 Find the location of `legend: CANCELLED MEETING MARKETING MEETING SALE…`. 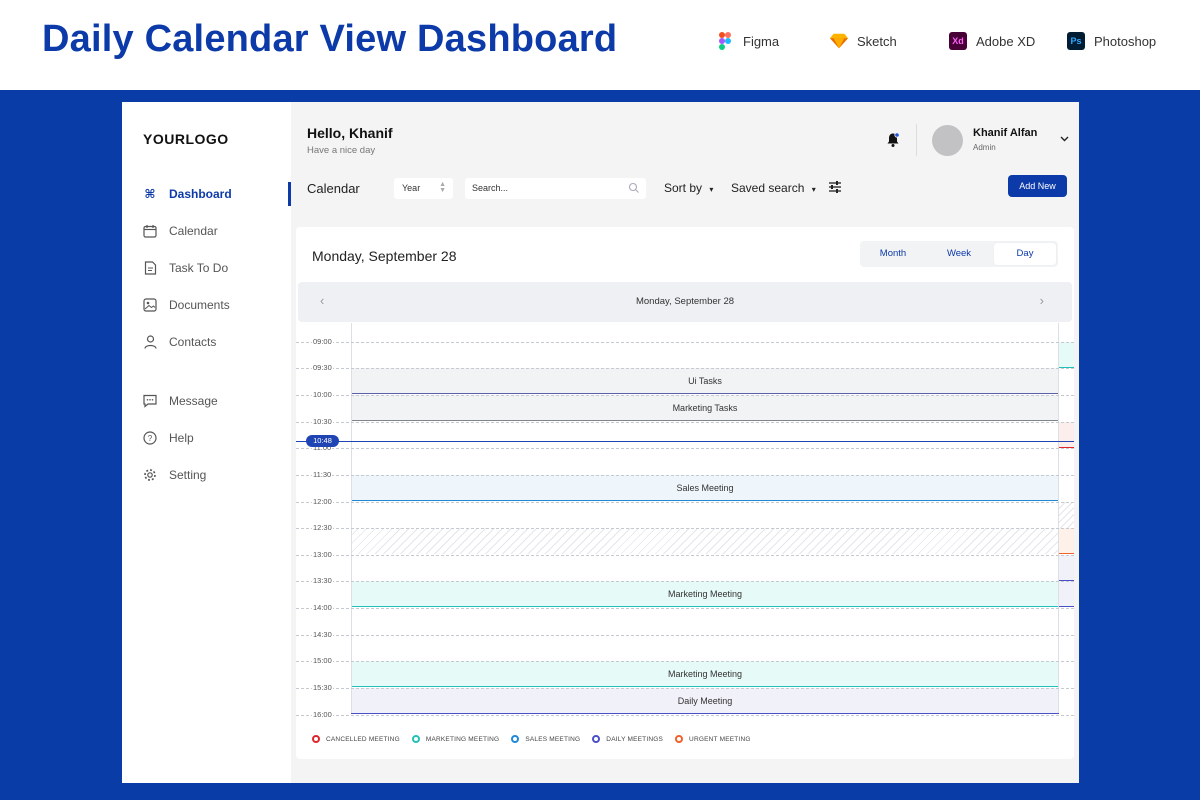

legend: CANCELLED MEETING MARKETING MEETING SALE… is located at coordinates (537, 739).